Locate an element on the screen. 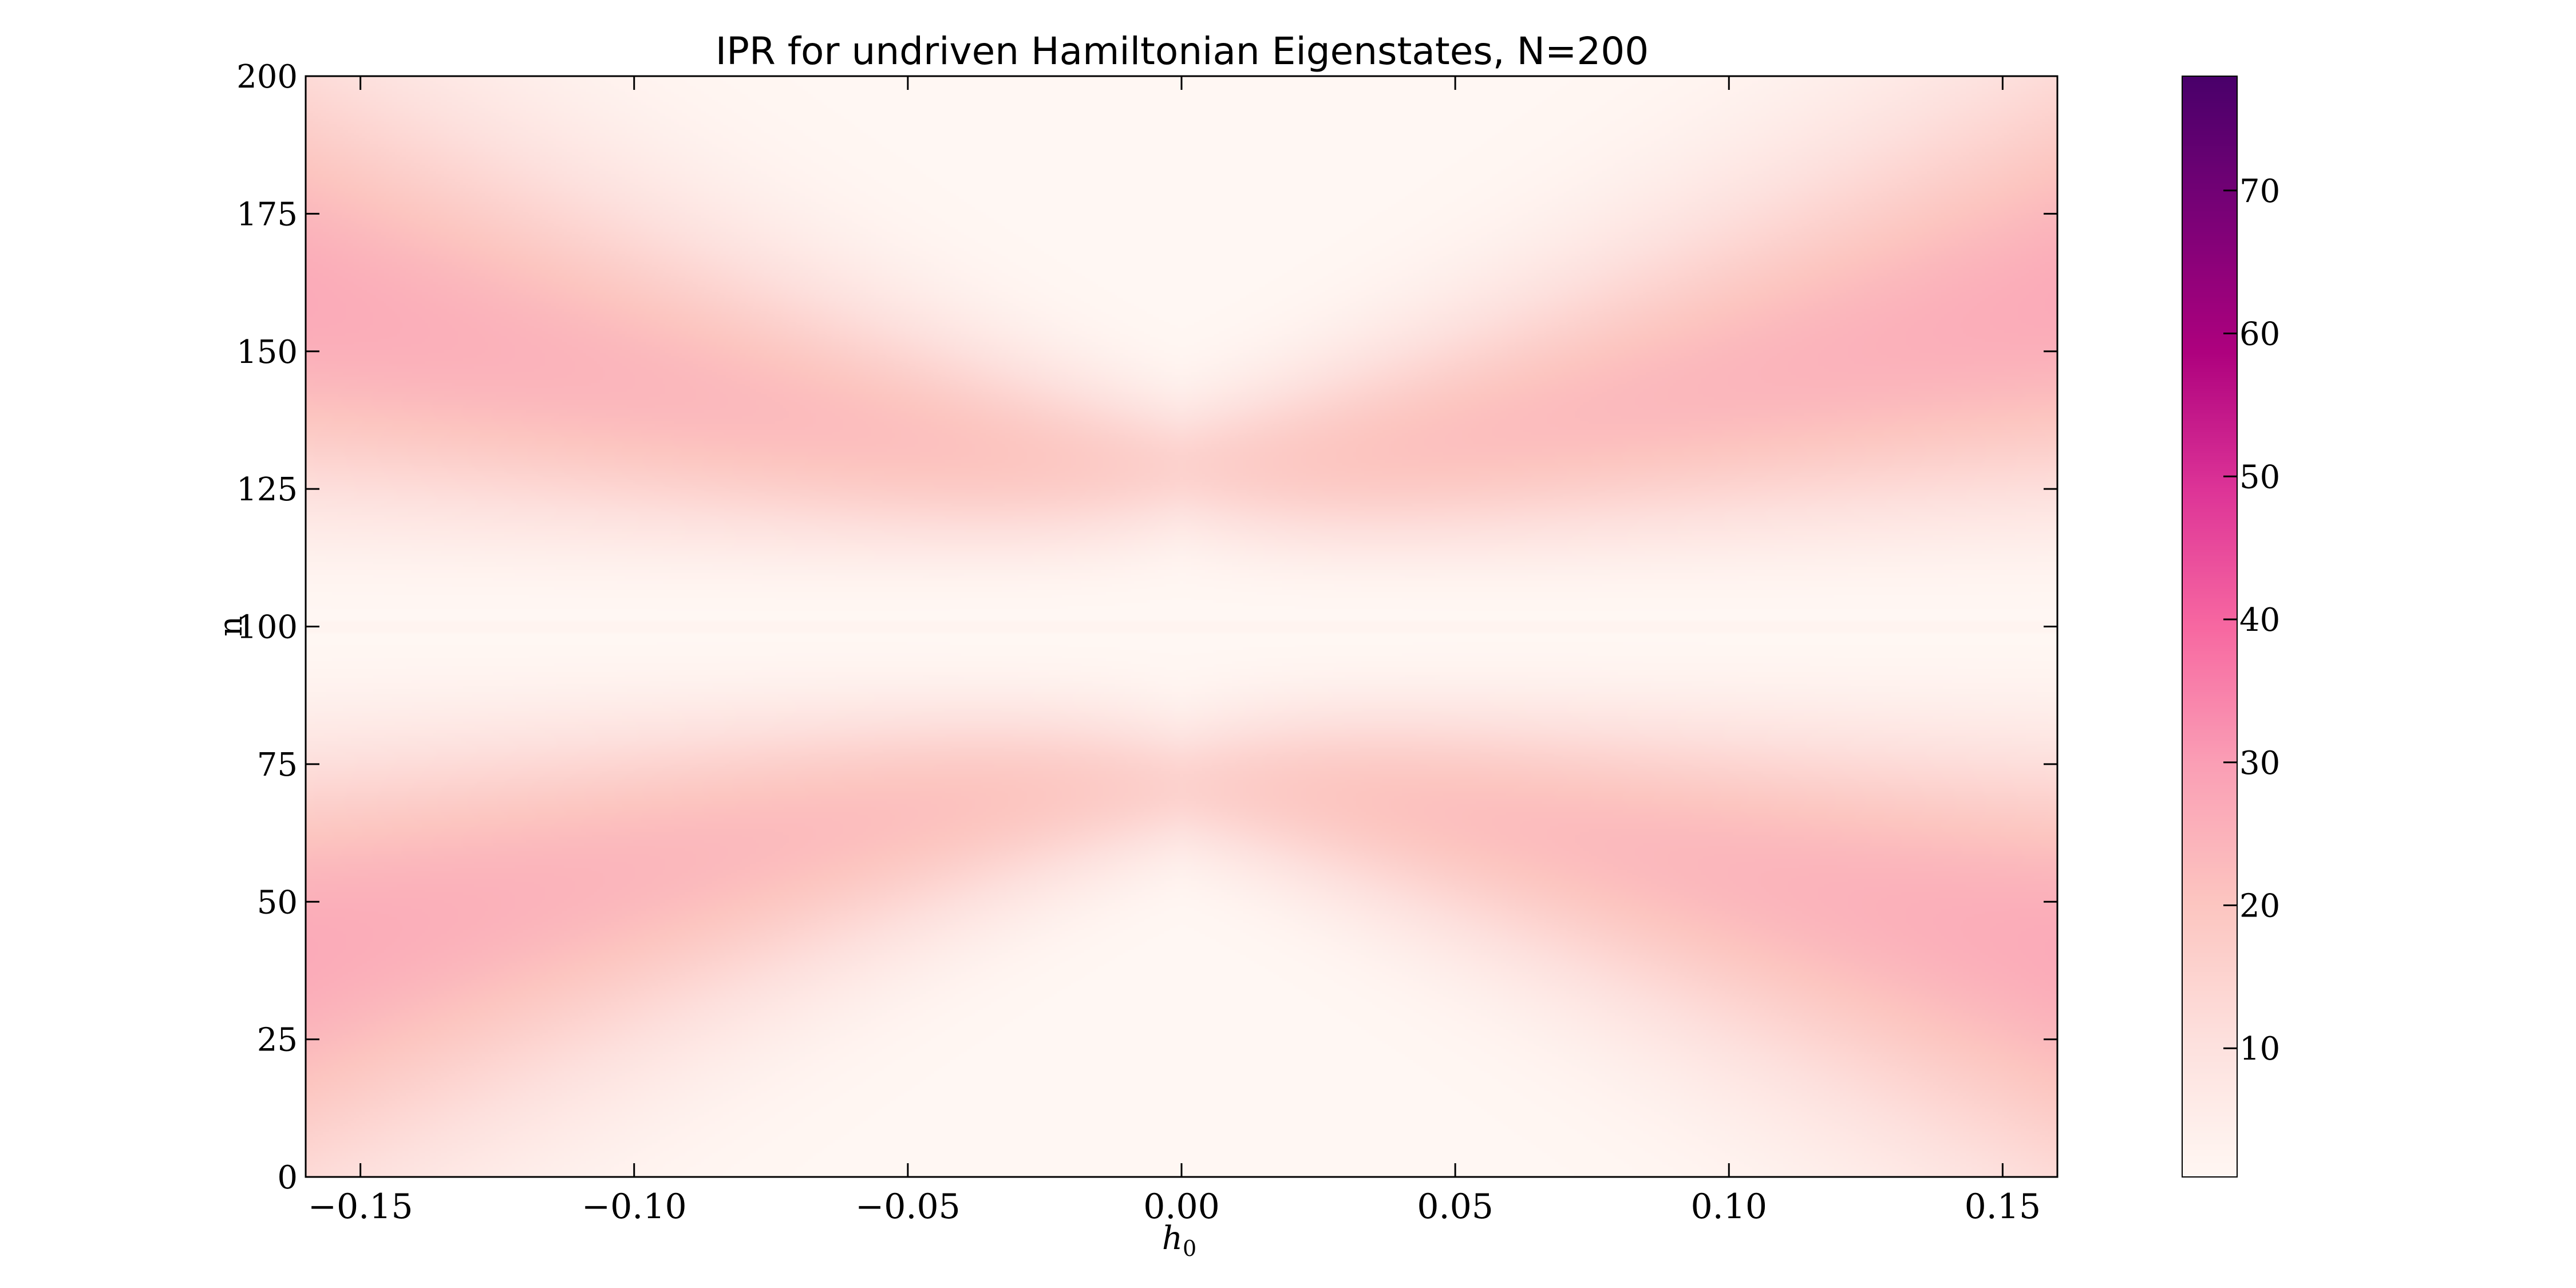  x-tick-label: −0.05 is located at coordinates (908, 1207).